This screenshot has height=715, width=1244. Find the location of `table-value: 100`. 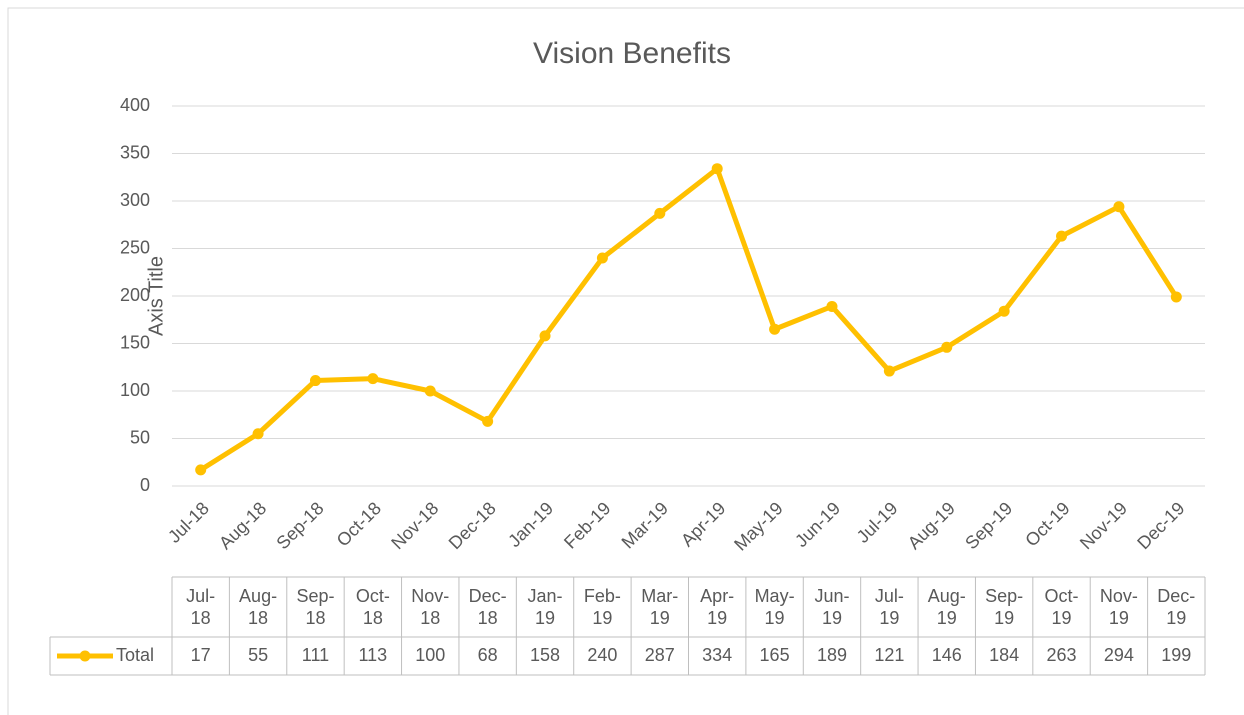

table-value: 100 is located at coordinates (430, 655).